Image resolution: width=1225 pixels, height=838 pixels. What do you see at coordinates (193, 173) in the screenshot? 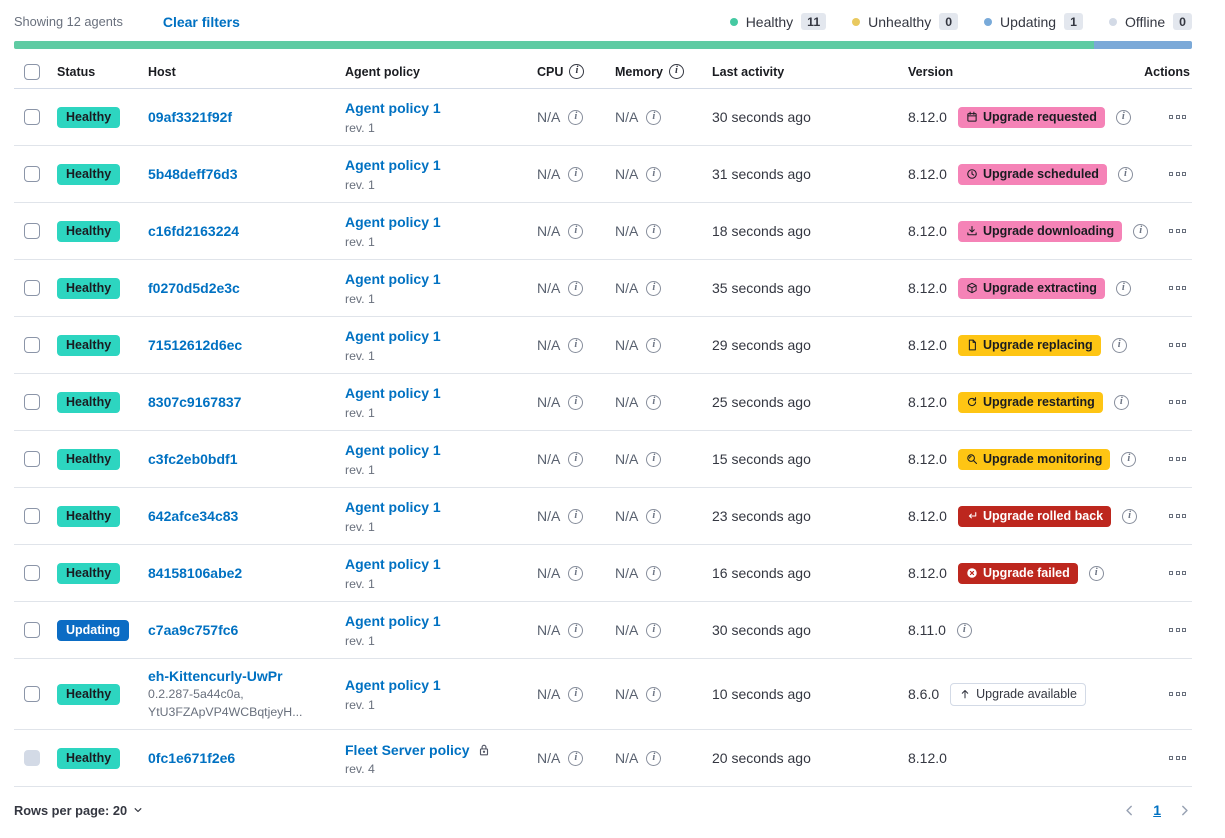
I see `host-link: 5b48deff76d3` at bounding box center [193, 173].